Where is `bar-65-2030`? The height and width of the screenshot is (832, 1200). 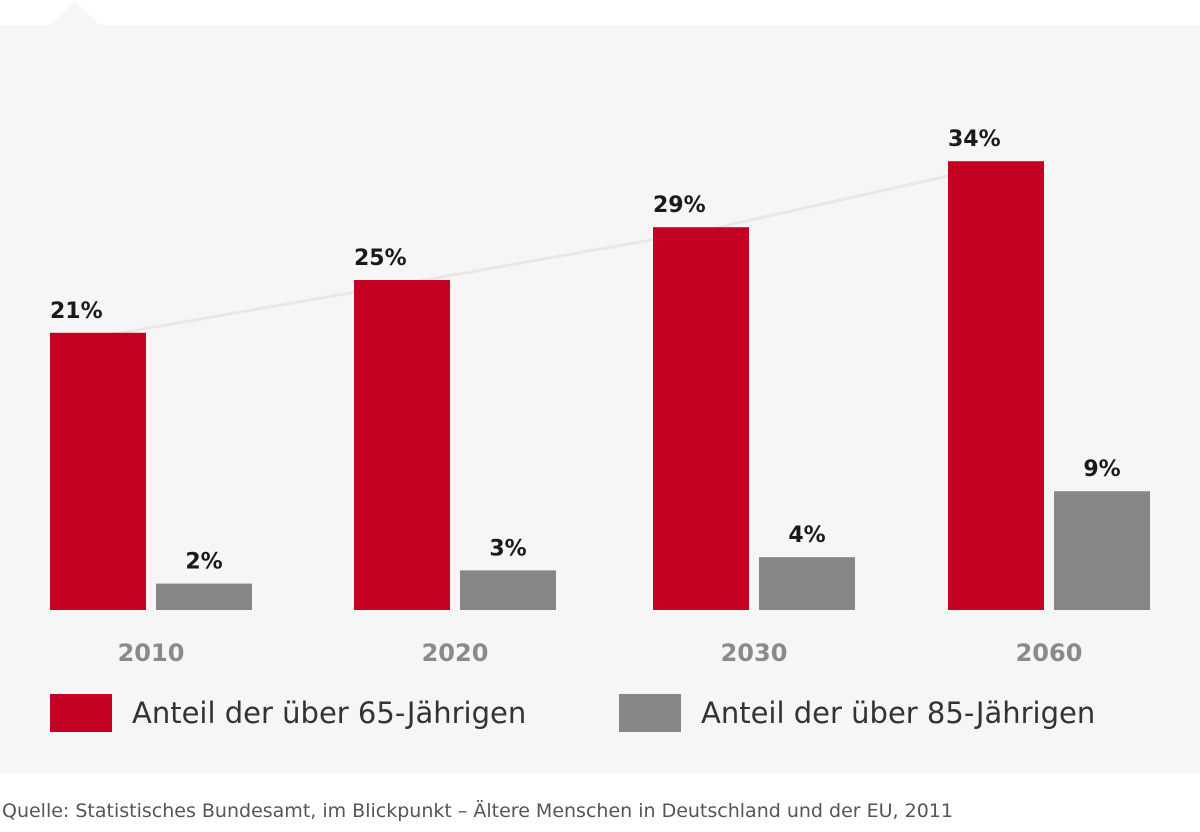 bar-65-2030 is located at coordinates (701, 418).